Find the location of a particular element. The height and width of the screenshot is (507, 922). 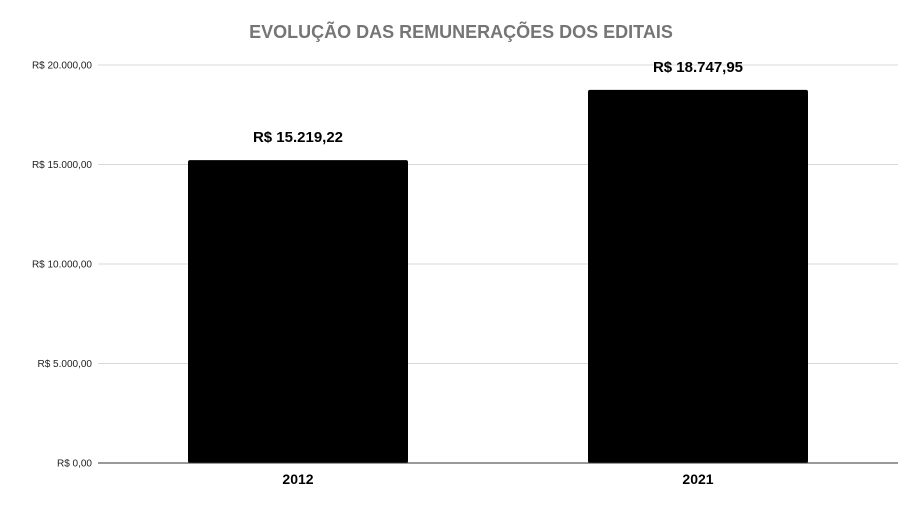

y-tick-label: R$ 15.000,00 is located at coordinates (62, 165).